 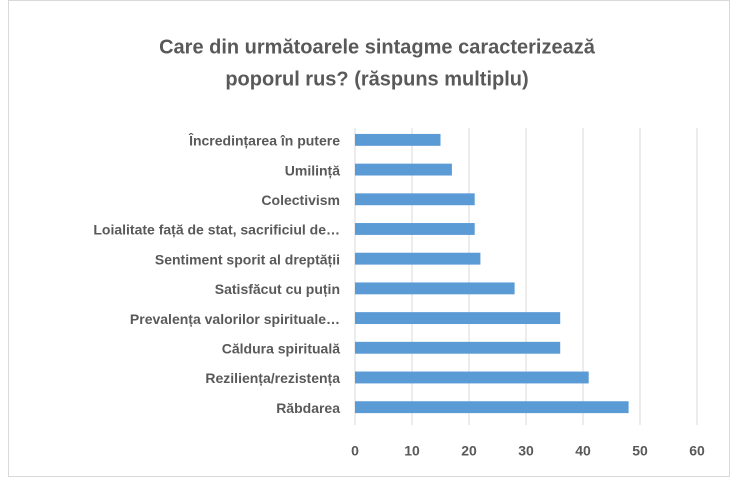 I want to click on y-tick-label: Umilință, so click(x=312, y=170).